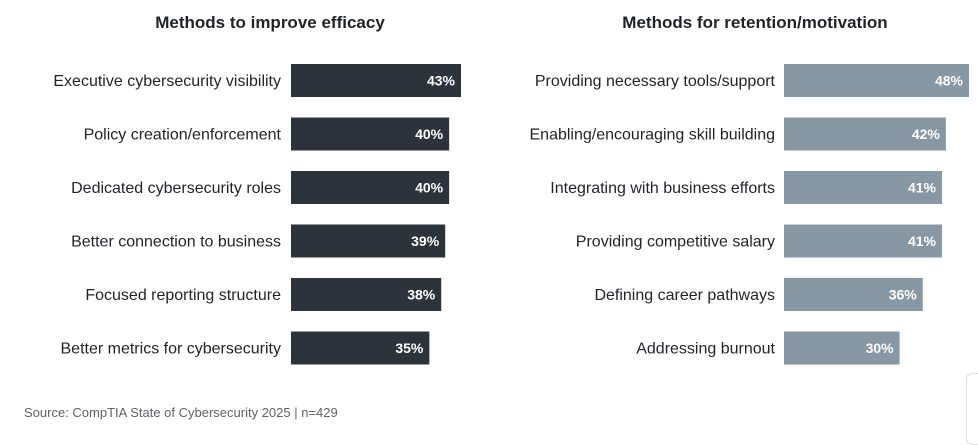 This screenshot has height=445, width=978. I want to click on bar-value-label: 43%, so click(441, 81).